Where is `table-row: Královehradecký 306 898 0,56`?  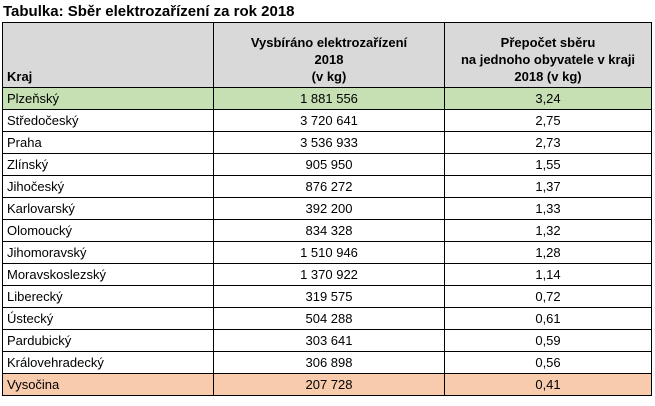 table-row: Královehradecký 306 898 0,56 is located at coordinates (327, 362).